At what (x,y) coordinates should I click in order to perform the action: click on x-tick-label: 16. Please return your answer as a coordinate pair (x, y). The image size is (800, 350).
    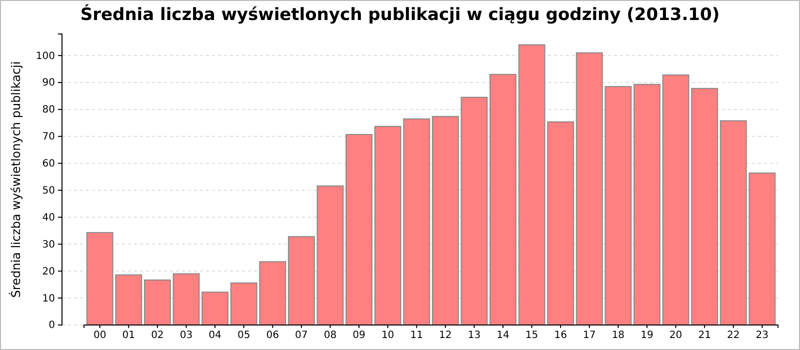
    Looking at the image, I should click on (560, 336).